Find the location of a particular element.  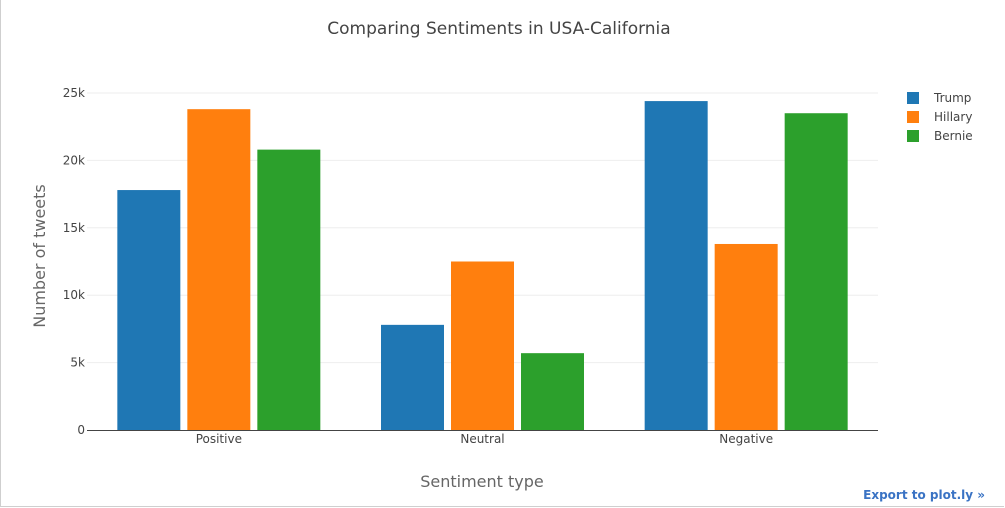

bar-trump-neutral is located at coordinates (412, 377).